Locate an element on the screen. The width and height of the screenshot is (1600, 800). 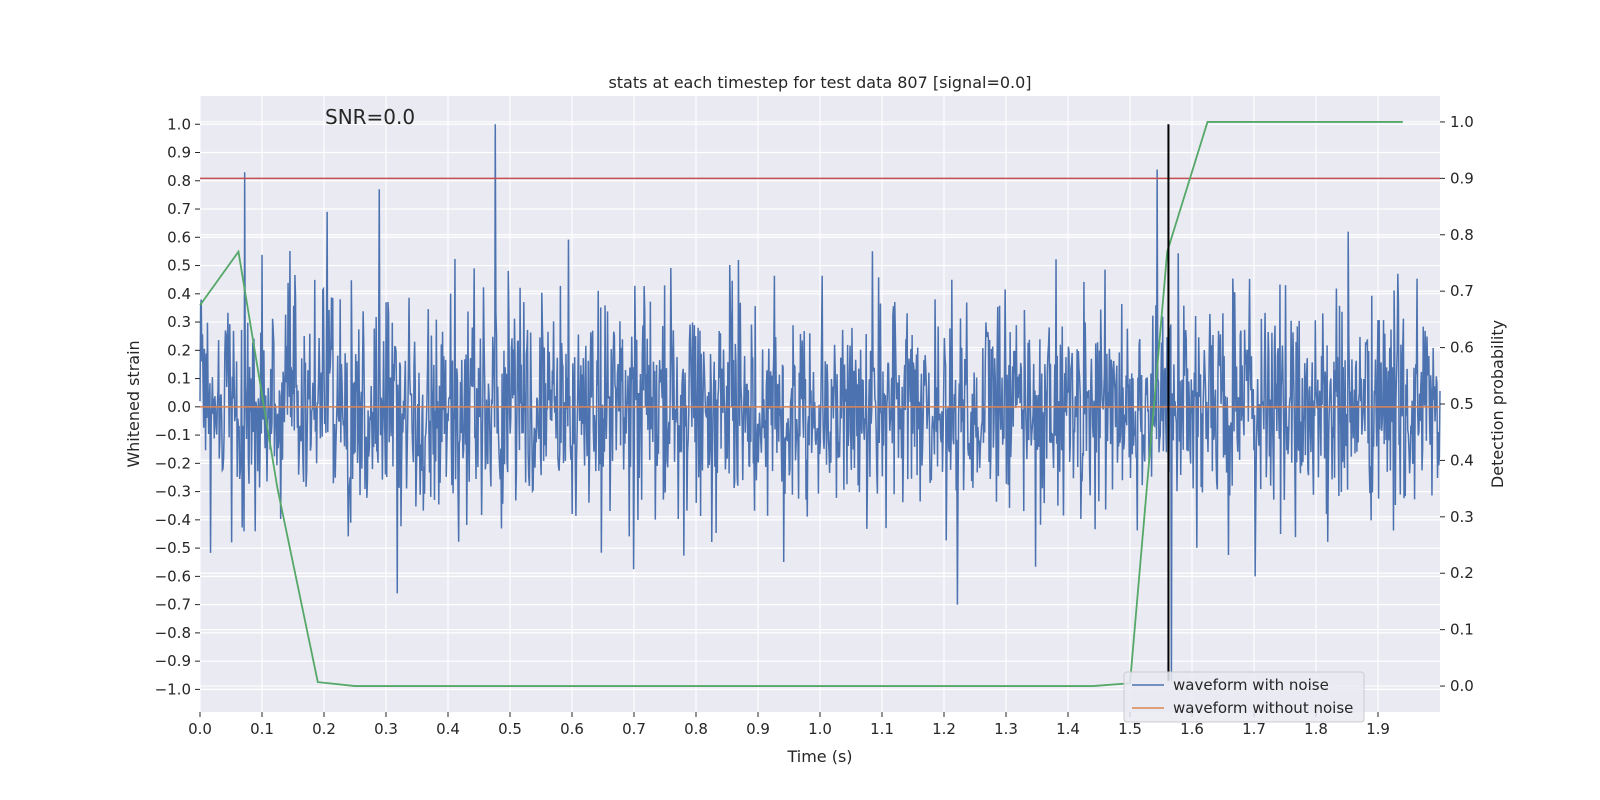
y-axis-right-ticks: 1.0 0.9 0.8 0.7 0.6 0.5 0.4 0.3 0.2 0.1 0.0 is located at coordinates (1457, 404).